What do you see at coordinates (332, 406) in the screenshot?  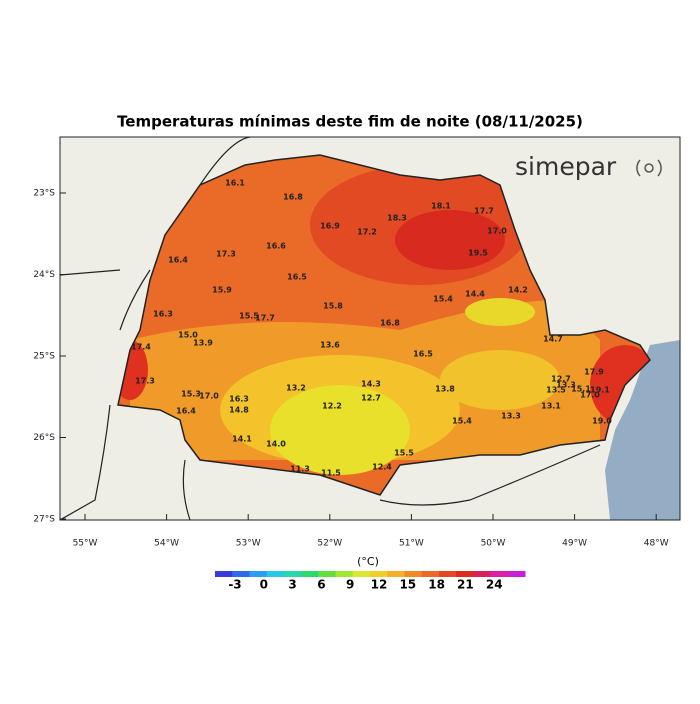 I see `station-value: 12.2` at bounding box center [332, 406].